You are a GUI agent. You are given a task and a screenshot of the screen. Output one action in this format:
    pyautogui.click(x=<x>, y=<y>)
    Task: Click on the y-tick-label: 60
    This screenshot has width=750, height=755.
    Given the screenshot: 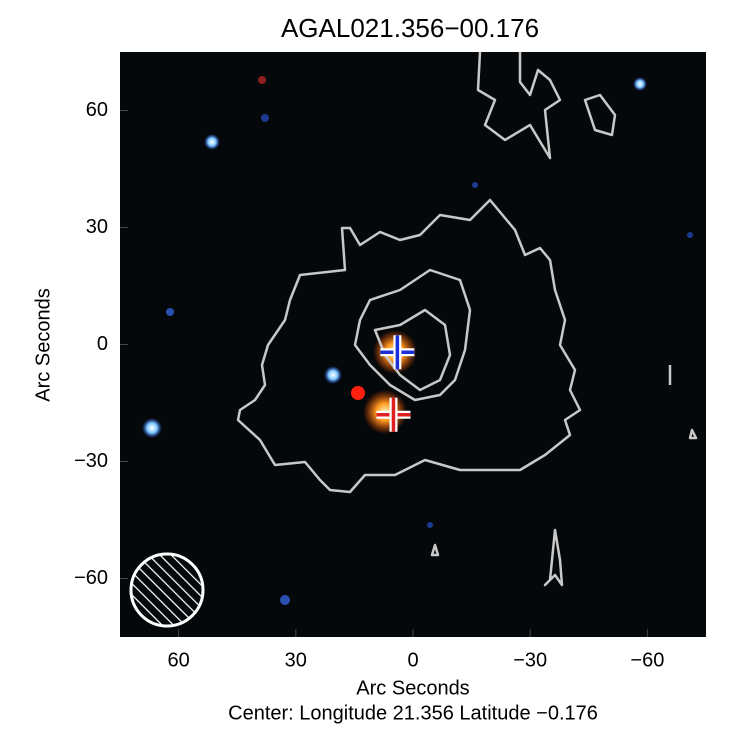 What is the action you would take?
    pyautogui.click(x=97, y=110)
    